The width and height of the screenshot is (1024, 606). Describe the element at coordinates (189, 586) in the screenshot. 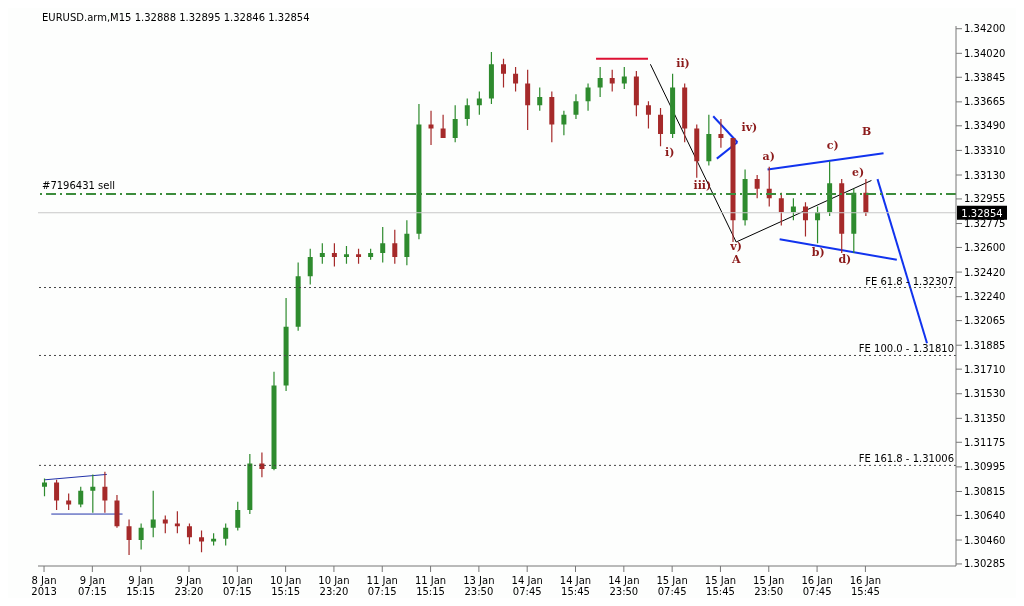

I see `x-tick-label: 9 Jan 23:20` at that location.